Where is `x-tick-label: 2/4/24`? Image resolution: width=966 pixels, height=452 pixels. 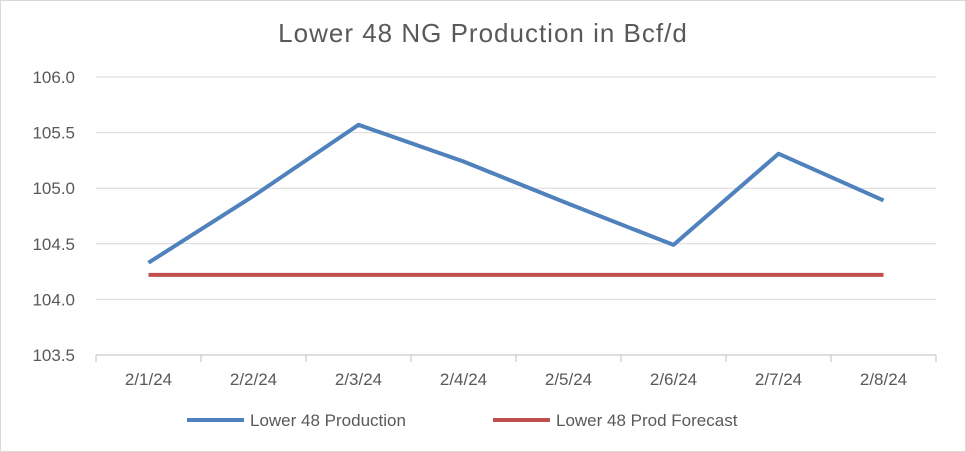 x-tick-label: 2/4/24 is located at coordinates (463, 379).